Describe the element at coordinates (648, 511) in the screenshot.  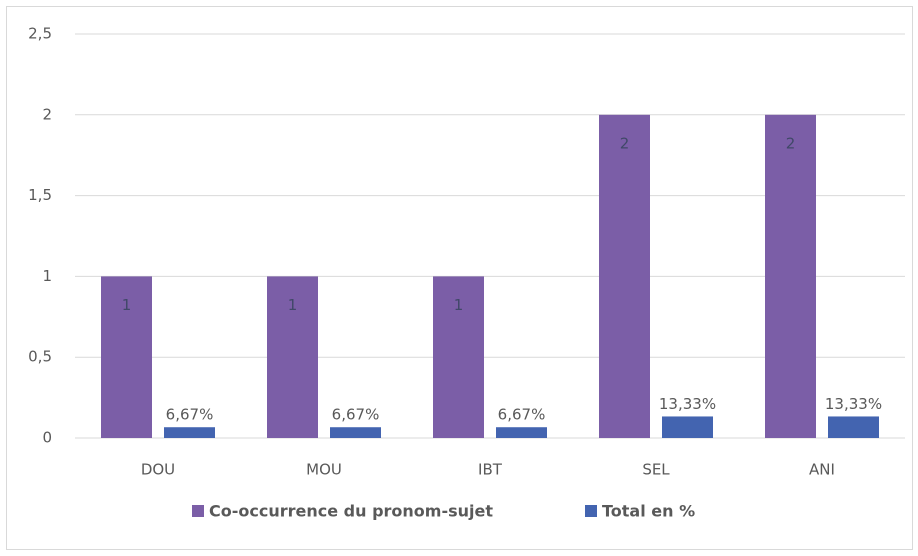
I see `legend-text: Total en %` at that location.